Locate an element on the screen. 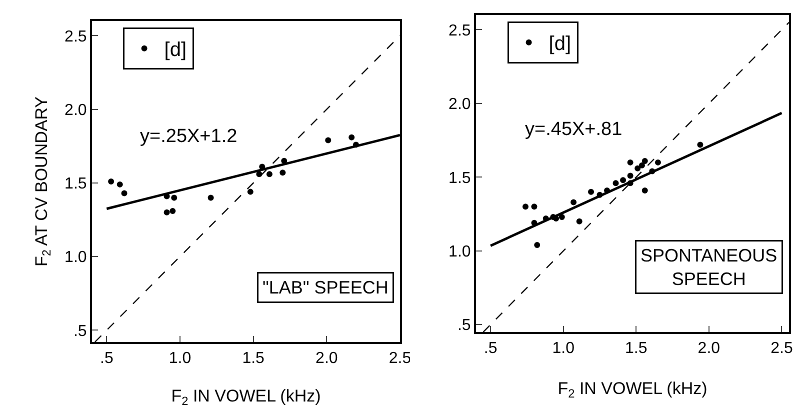  annotation: SPONTANEOUS SPEECH is located at coordinates (709, 267).